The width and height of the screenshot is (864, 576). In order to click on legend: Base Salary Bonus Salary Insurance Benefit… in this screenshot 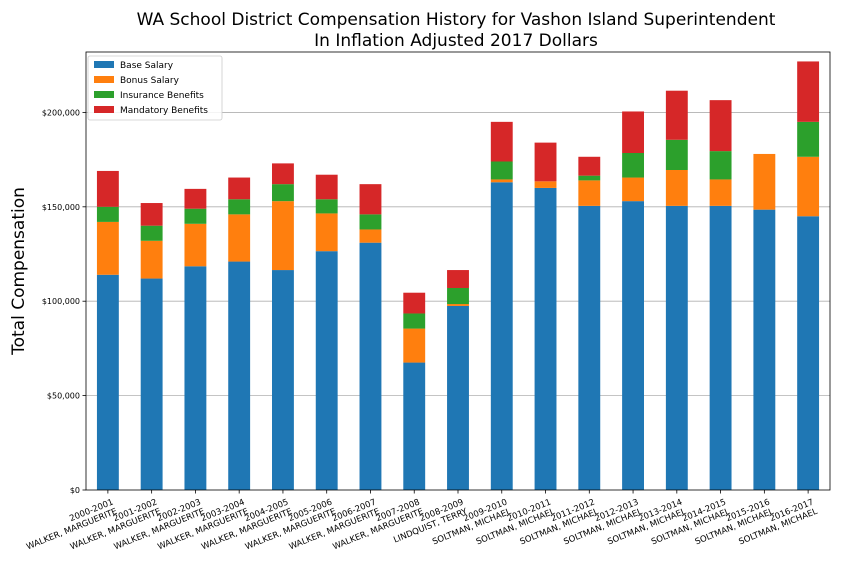, I will do `click(155, 88)`.